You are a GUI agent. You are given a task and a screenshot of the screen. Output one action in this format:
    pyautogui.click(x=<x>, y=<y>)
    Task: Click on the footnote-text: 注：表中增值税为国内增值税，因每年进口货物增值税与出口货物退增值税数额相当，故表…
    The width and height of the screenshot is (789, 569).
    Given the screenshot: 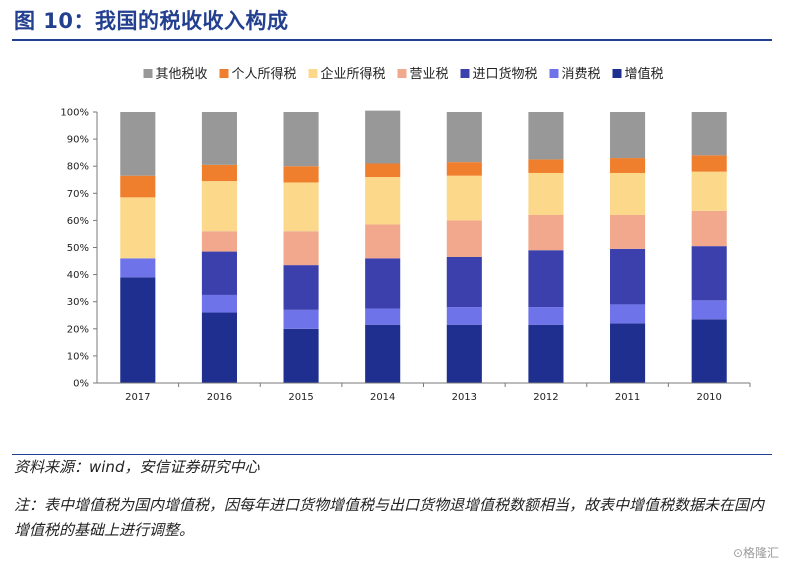 What is the action you would take?
    pyautogui.click(x=389, y=517)
    